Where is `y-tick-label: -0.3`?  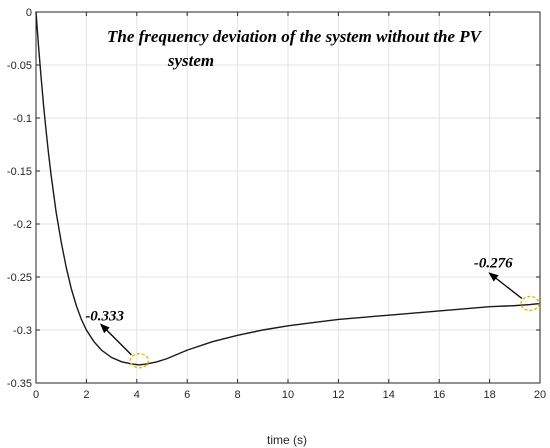
y-tick-label: -0.3 is located at coordinates (22, 331).